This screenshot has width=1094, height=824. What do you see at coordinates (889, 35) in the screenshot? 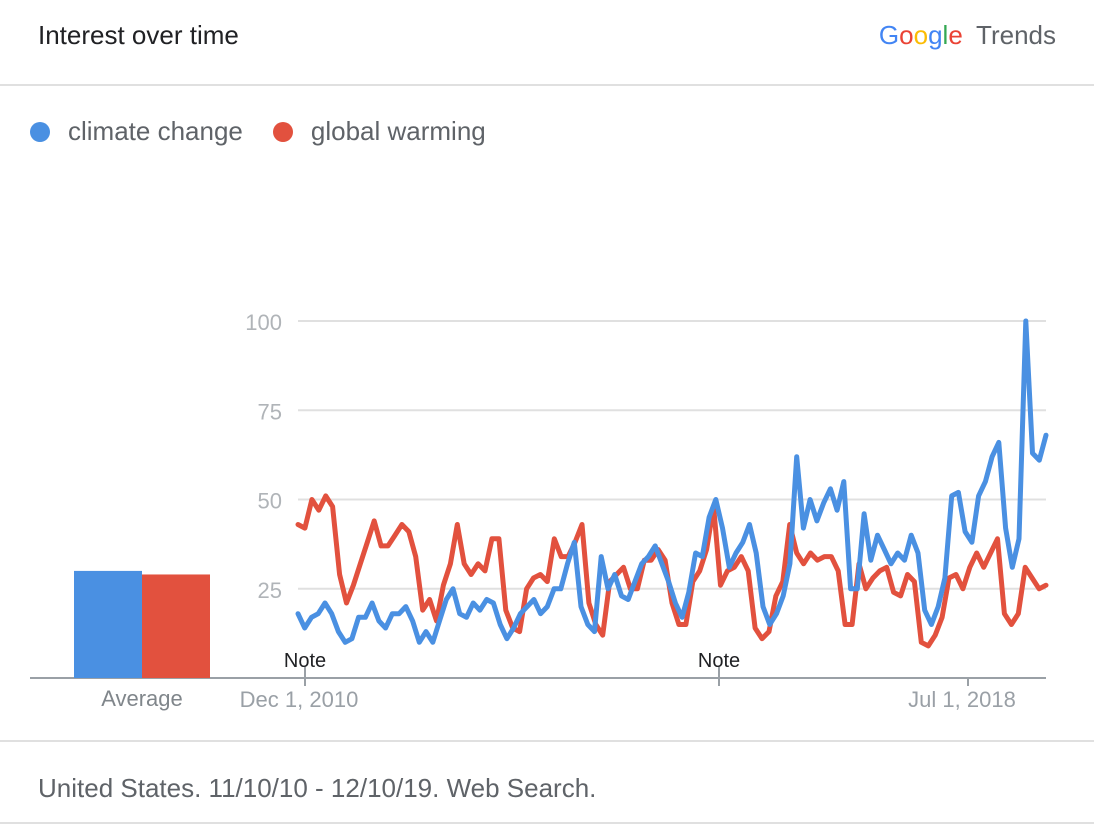
I see `logo-letter: G` at bounding box center [889, 35].